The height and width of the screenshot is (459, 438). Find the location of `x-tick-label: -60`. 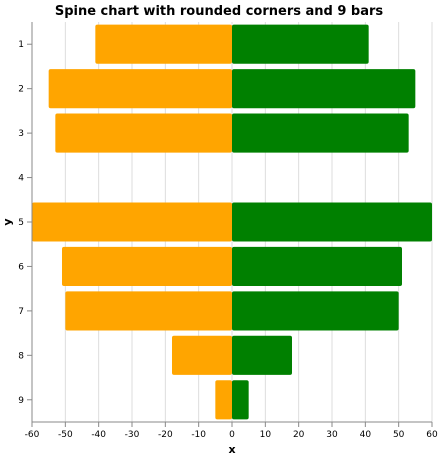

x-tick-label: -60 is located at coordinates (32, 435).